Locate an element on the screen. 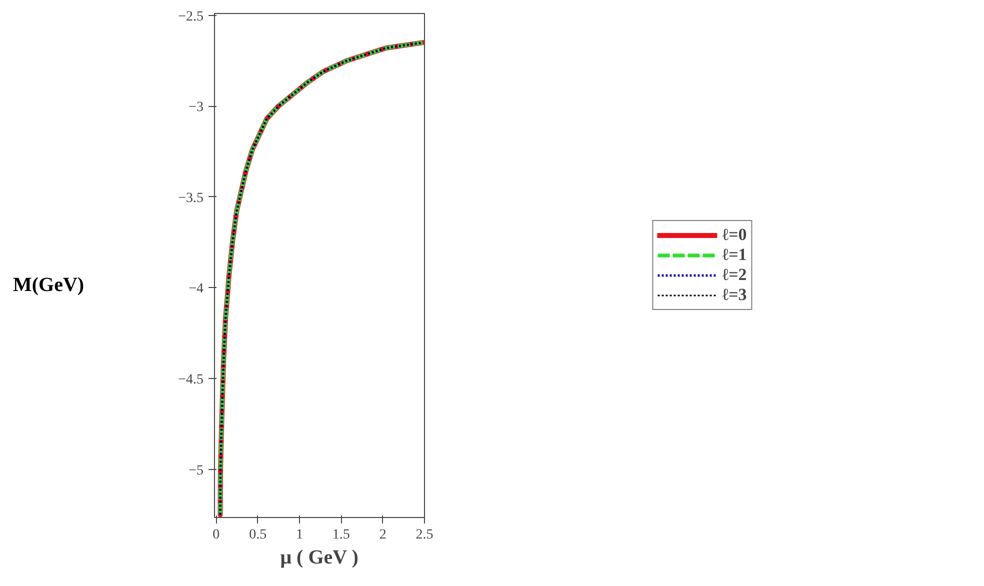 The image size is (984, 586). y-axis-title: M(GeV) is located at coordinates (48, 285).